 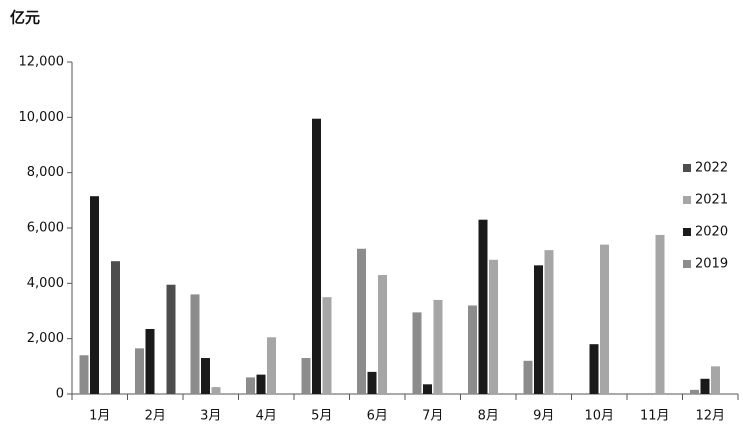 I want to click on x-tick-label: 2月, so click(x=155, y=416).